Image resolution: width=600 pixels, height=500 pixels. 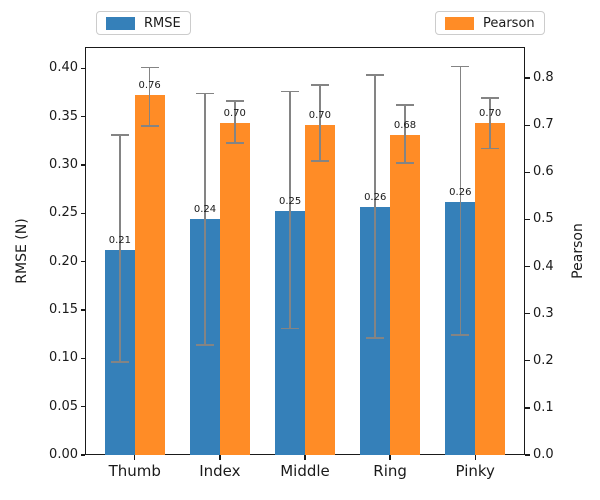 What do you see at coordinates (320, 290) in the screenshot?
I see `pearson-bar-middle` at bounding box center [320, 290].